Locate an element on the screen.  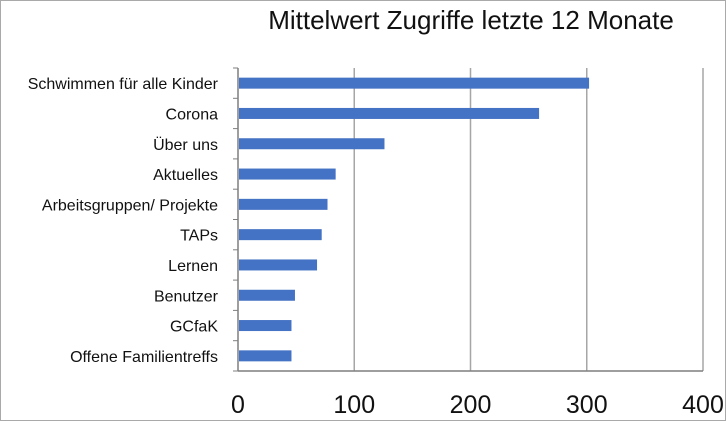
category-label: Schwimmen für alle Kinder is located at coordinates (123, 84).